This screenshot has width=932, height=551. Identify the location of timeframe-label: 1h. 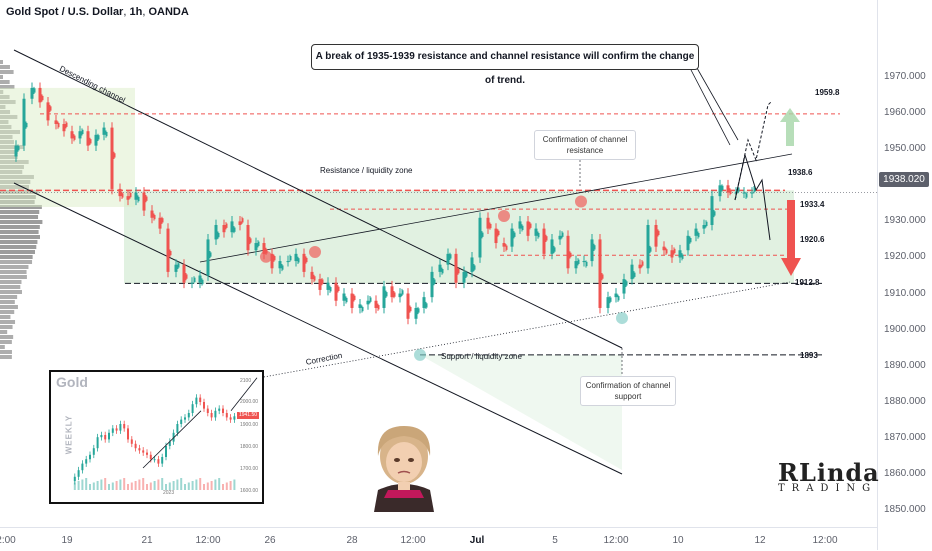
(136, 12).